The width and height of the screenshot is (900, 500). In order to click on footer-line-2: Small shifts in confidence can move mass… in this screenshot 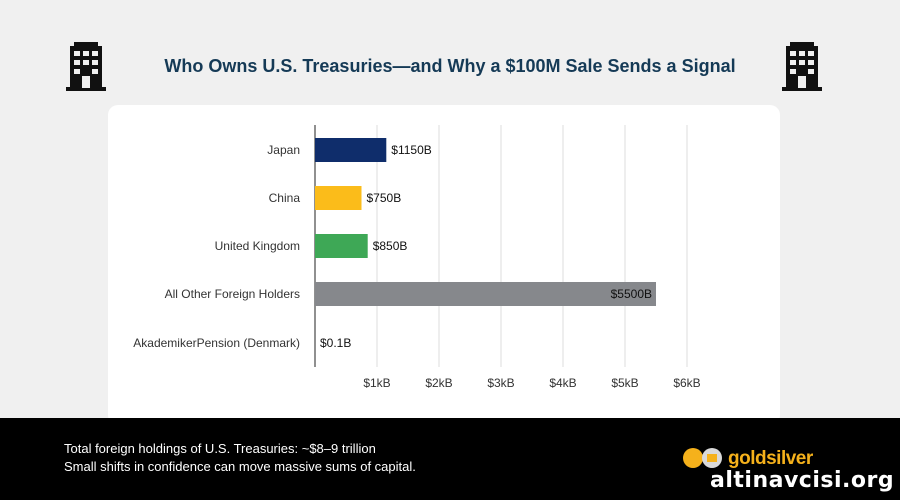, I will do `click(240, 466)`.